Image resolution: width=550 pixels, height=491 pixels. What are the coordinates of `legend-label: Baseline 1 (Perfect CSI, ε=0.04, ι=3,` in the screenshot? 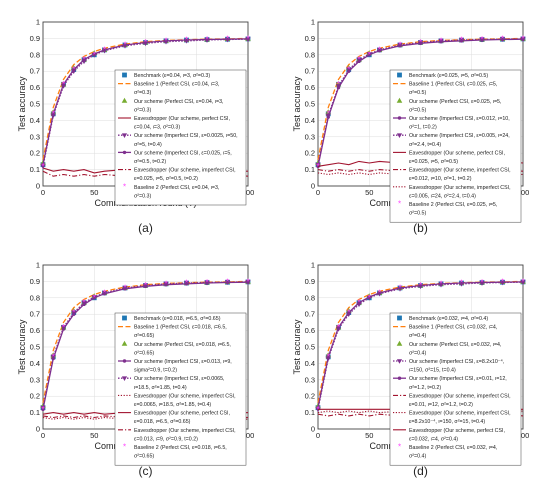 It's located at (176, 85).